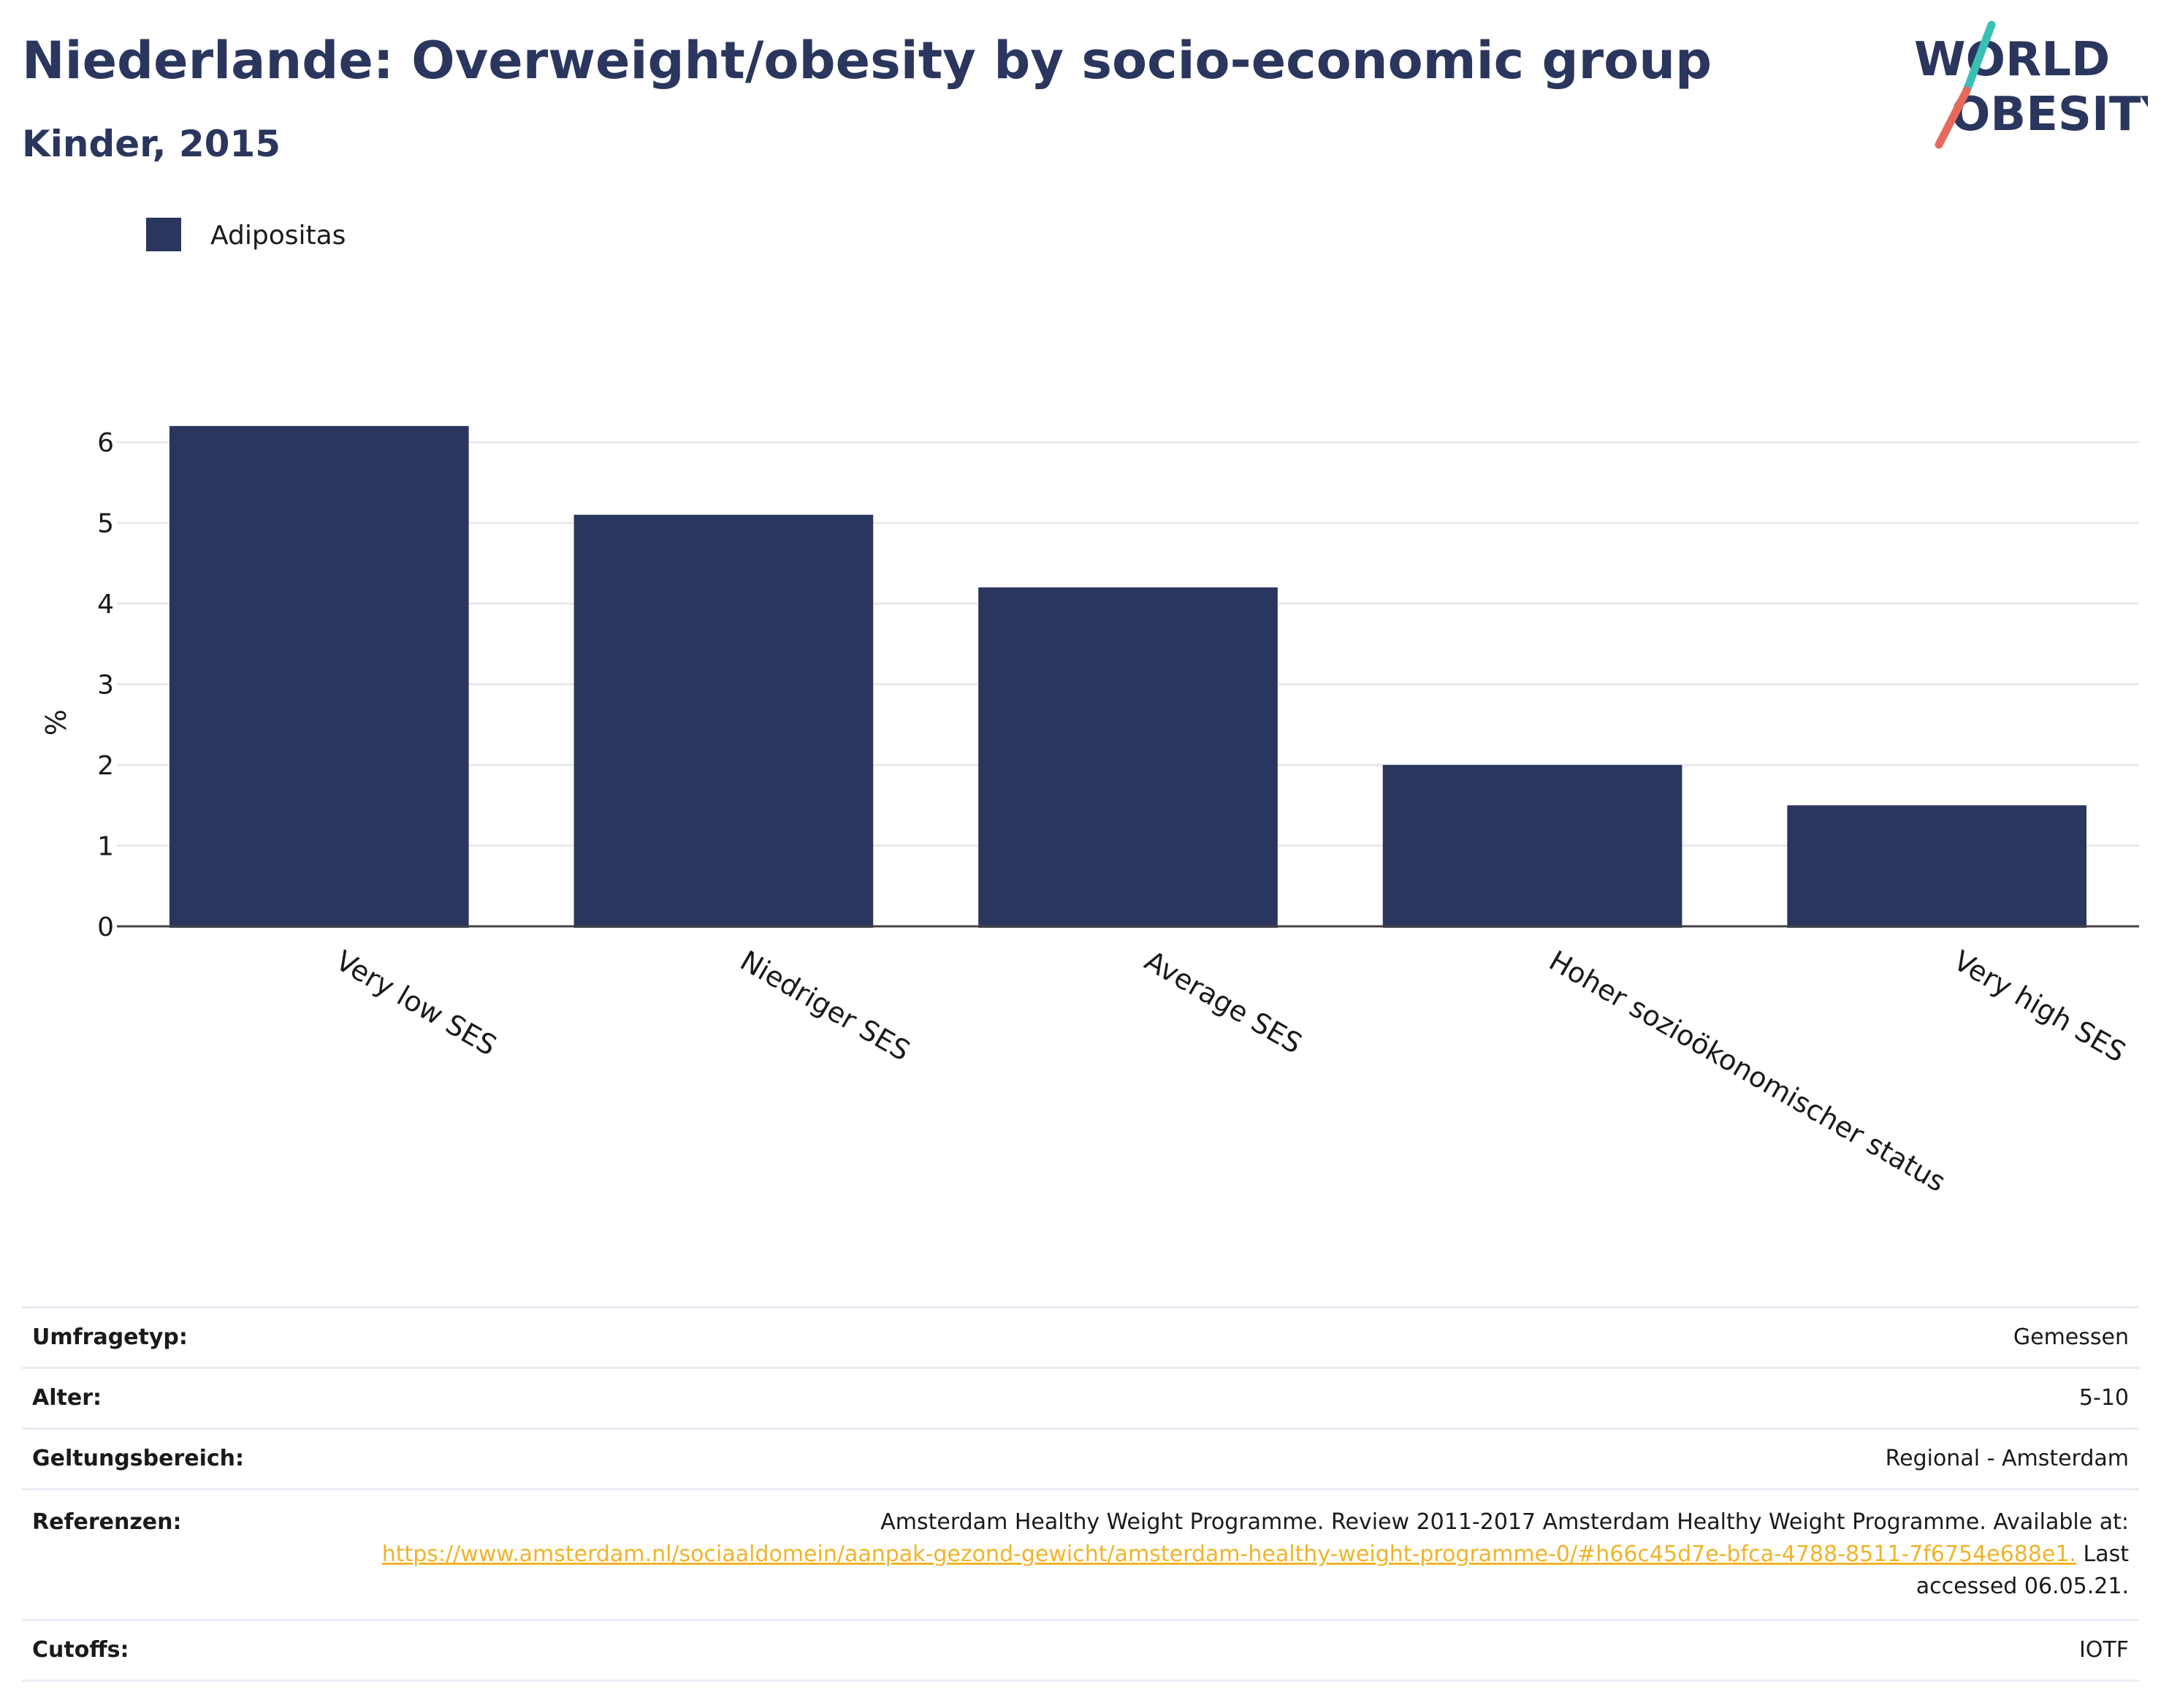 The height and width of the screenshot is (1708, 2161). What do you see at coordinates (1224, 1003) in the screenshot?
I see `x-tick-label-3: Average SES` at bounding box center [1224, 1003].